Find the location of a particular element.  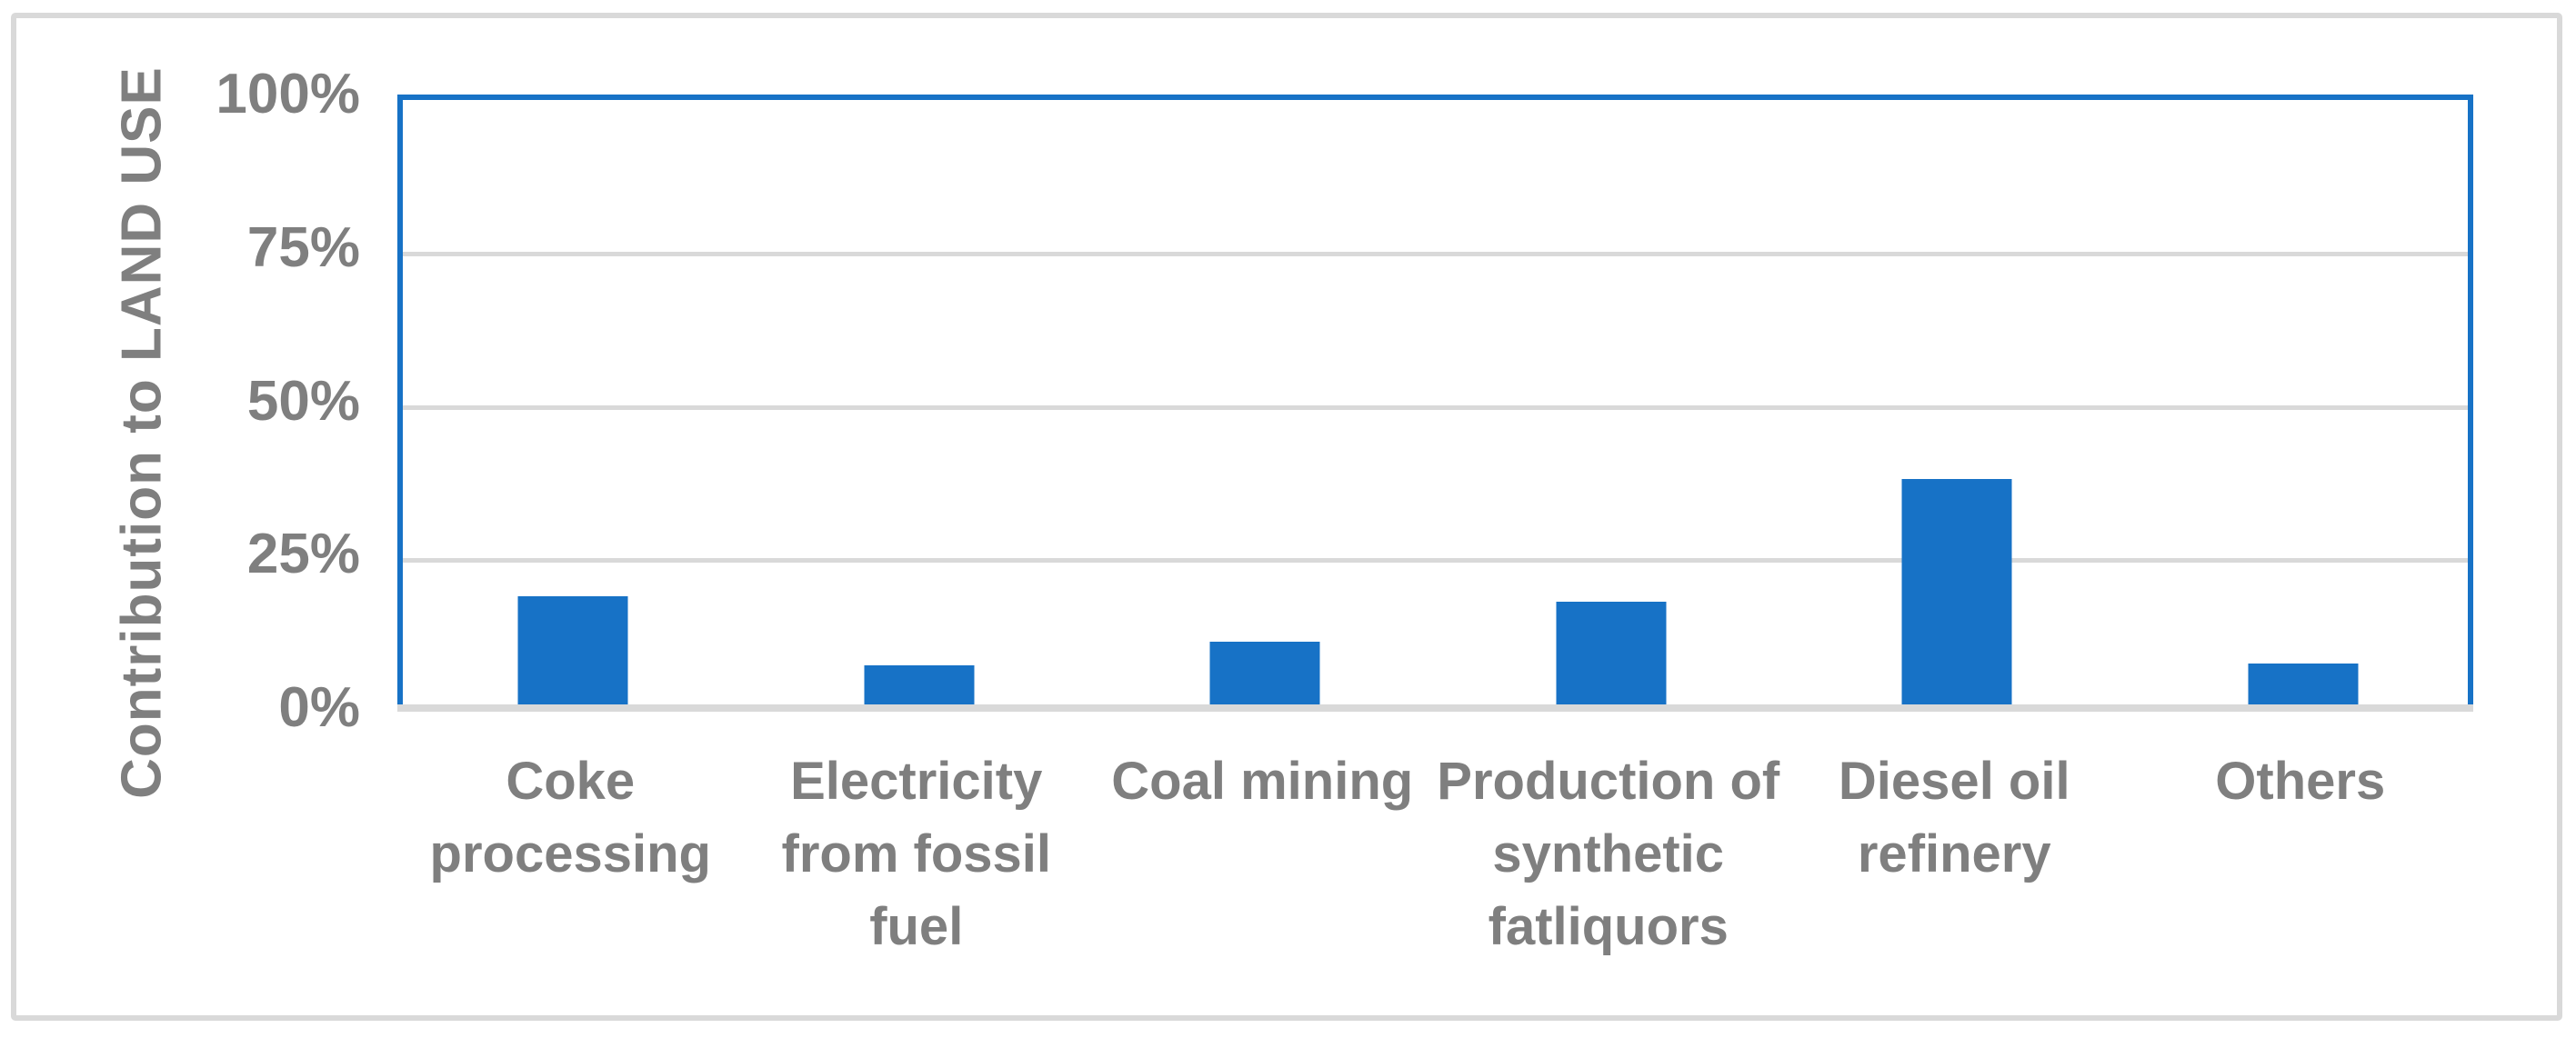

bar-coke-processing is located at coordinates (572, 652).